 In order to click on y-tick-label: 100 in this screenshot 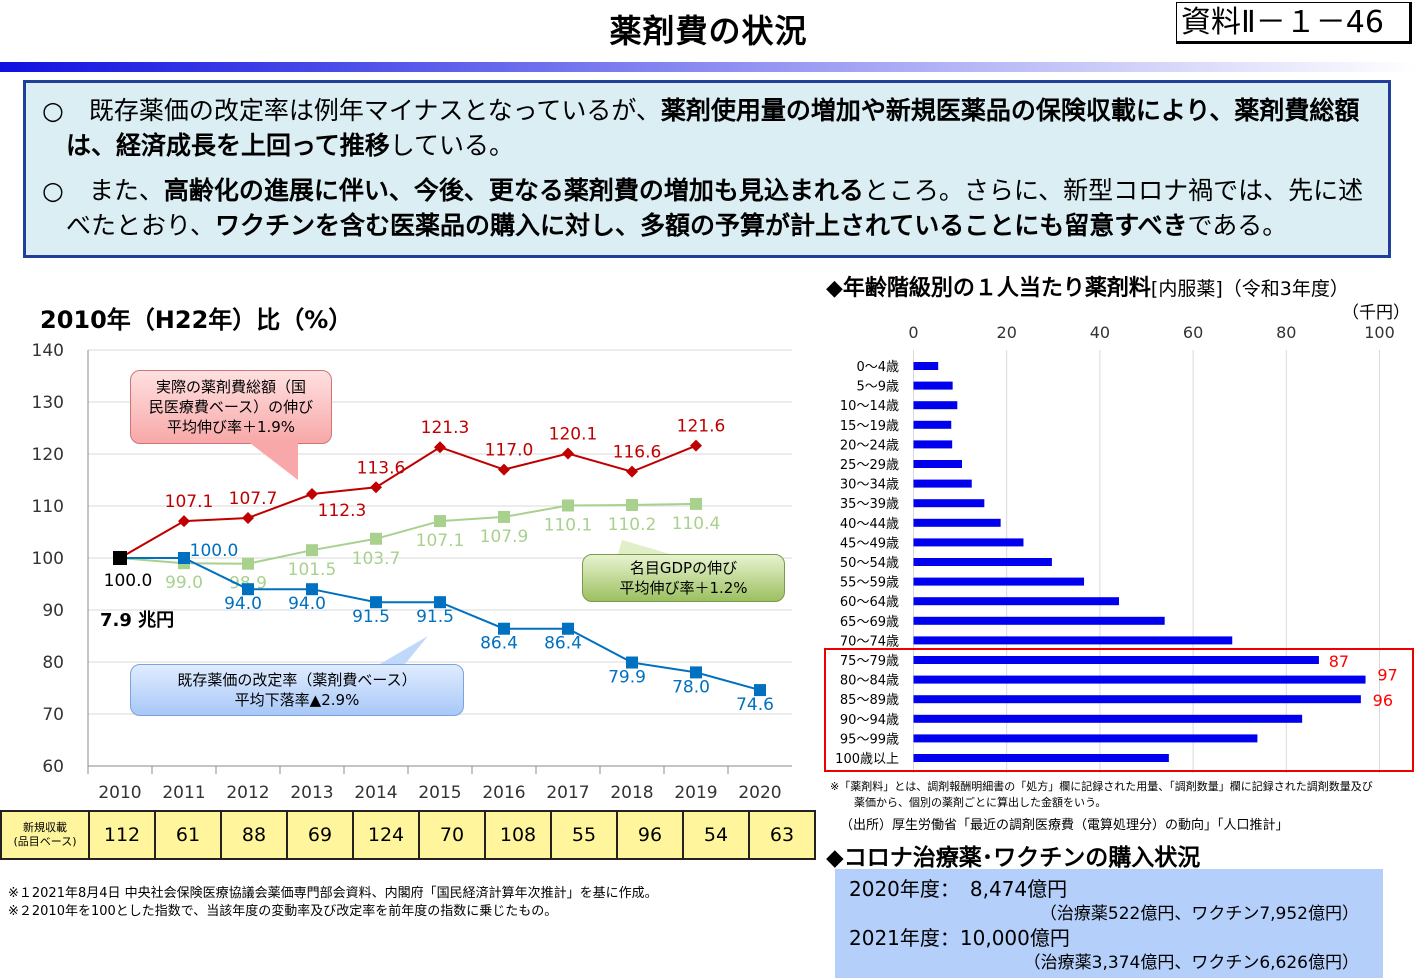, I will do `click(48, 559)`.